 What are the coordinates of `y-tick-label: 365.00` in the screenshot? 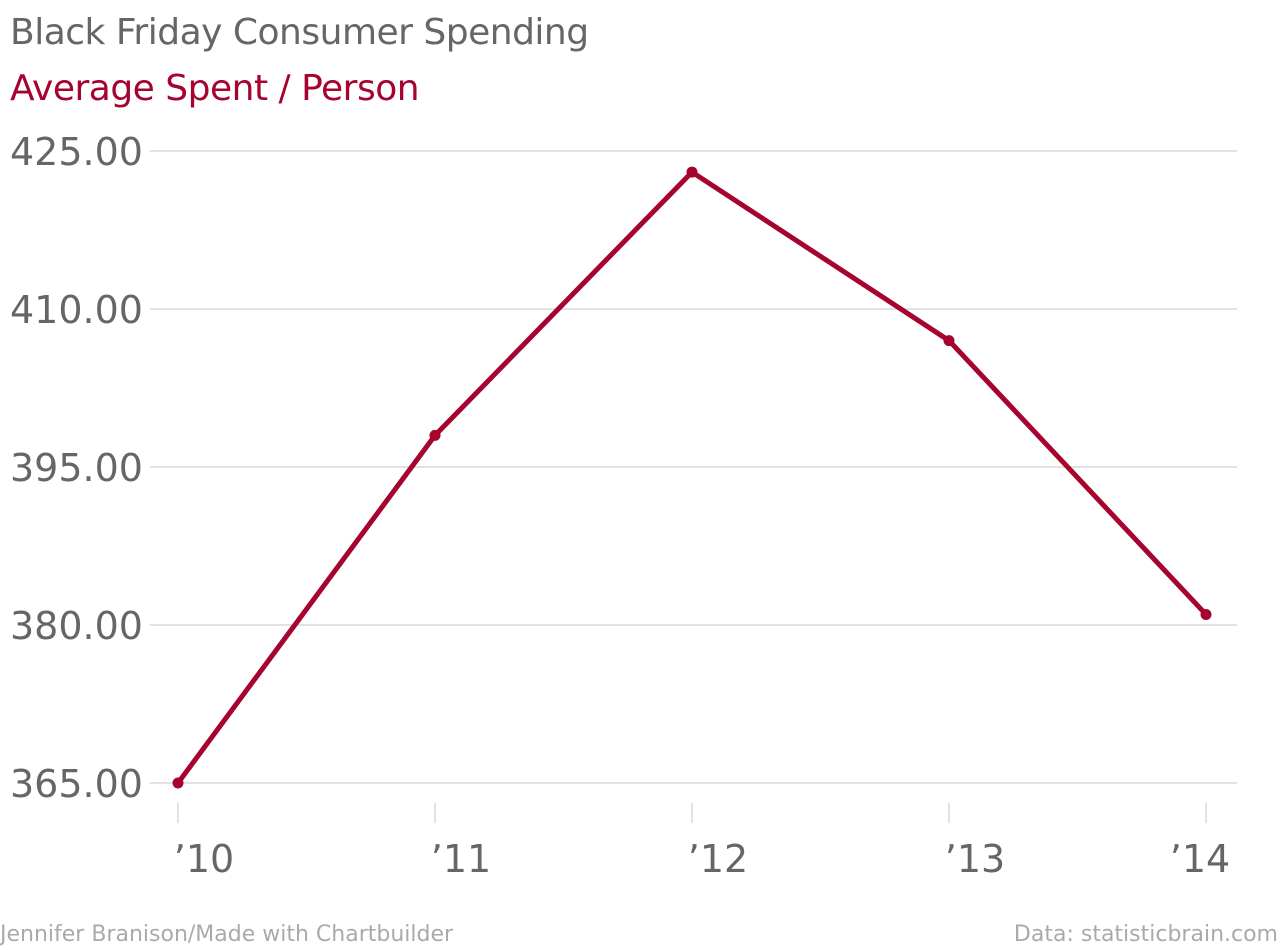 It's located at (76, 784).